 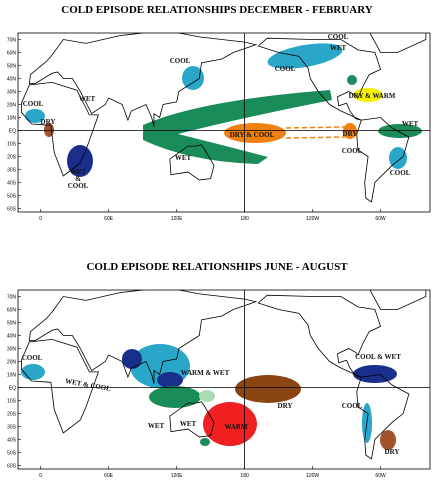 What do you see at coordinates (205, 373) in the screenshot?
I see `region-label: WARM & WET` at bounding box center [205, 373].